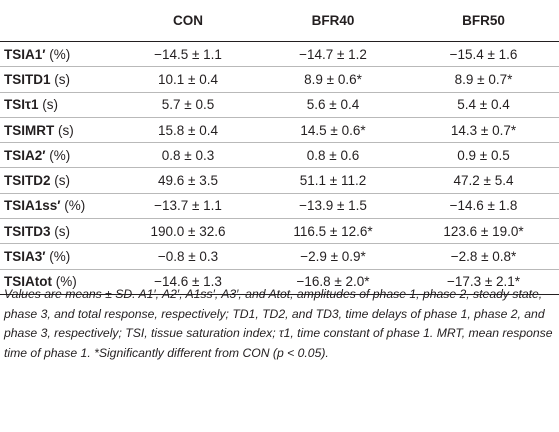  I want to click on cell-bfr50: 123.6 ± 19.0*, so click(483, 231).